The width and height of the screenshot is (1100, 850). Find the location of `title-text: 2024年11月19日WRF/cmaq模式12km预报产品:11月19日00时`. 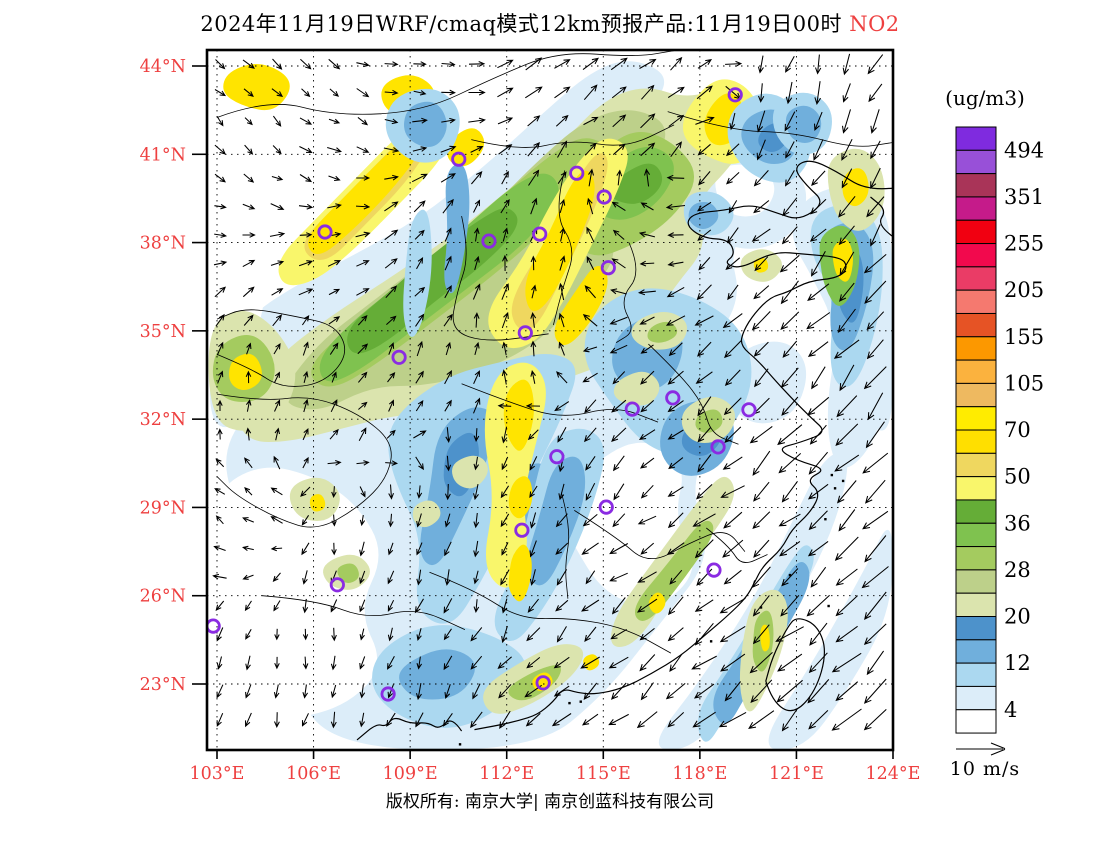

title-text: 2024年11月19日WRF/cmaq模式12km预报产品:11月19日00时 is located at coordinates (521, 24).